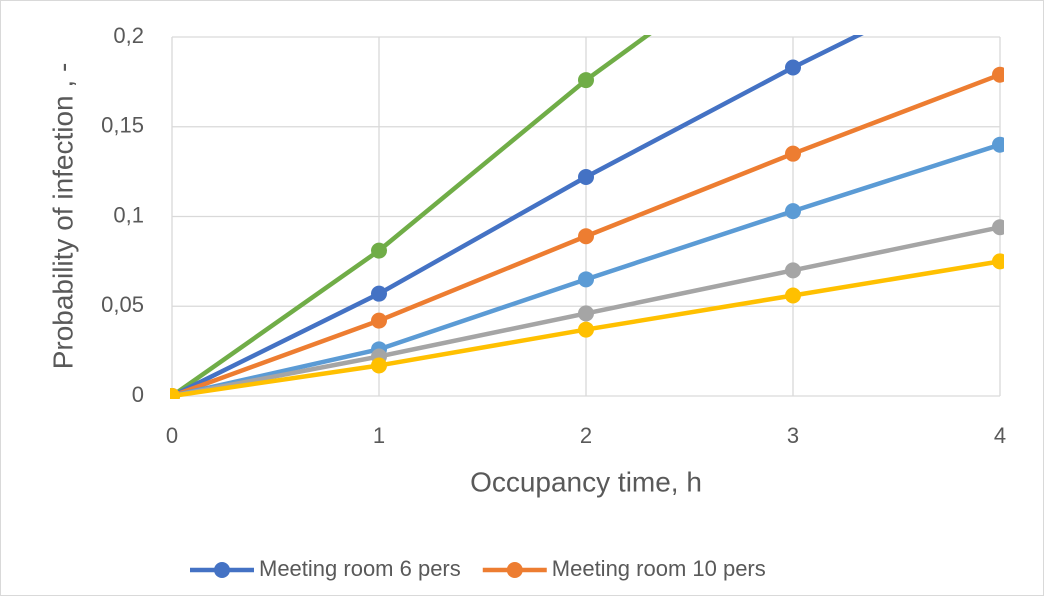 The height and width of the screenshot is (596, 1044). What do you see at coordinates (586, 481) in the screenshot?
I see `x-axis-title: Occupancy time, h` at bounding box center [586, 481].